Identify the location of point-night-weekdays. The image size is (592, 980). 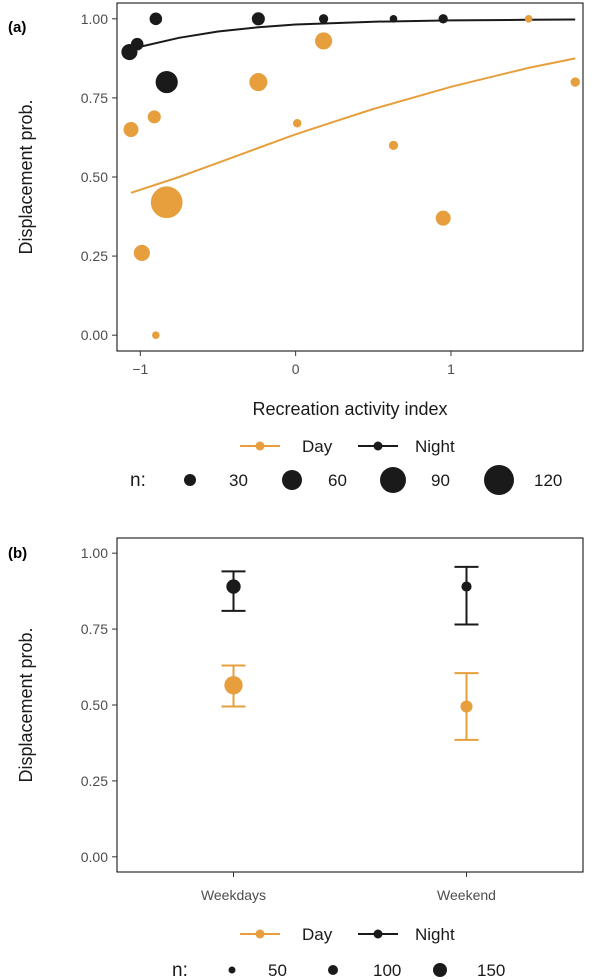
(233, 586).